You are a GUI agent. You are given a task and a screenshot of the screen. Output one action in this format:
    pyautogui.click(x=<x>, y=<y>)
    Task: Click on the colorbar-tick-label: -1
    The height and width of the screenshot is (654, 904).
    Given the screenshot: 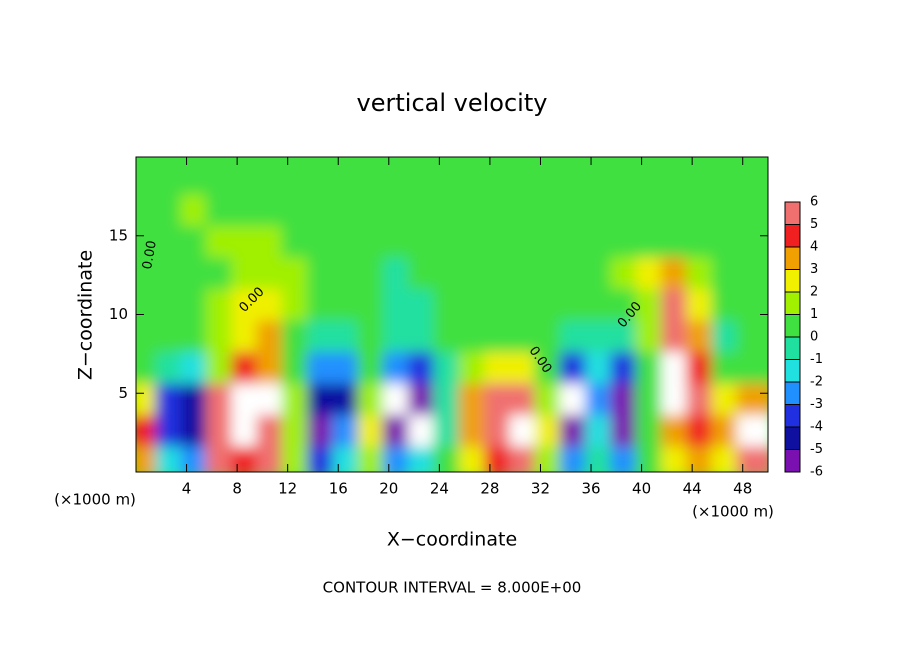 What is the action you would take?
    pyautogui.click(x=816, y=359)
    